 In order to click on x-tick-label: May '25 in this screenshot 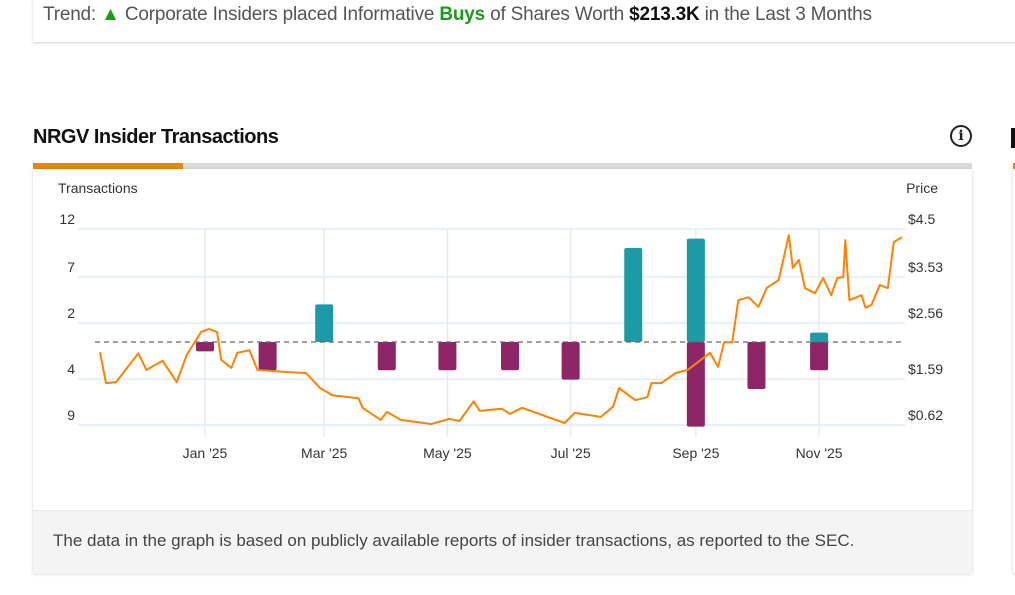, I will do `click(447, 453)`.